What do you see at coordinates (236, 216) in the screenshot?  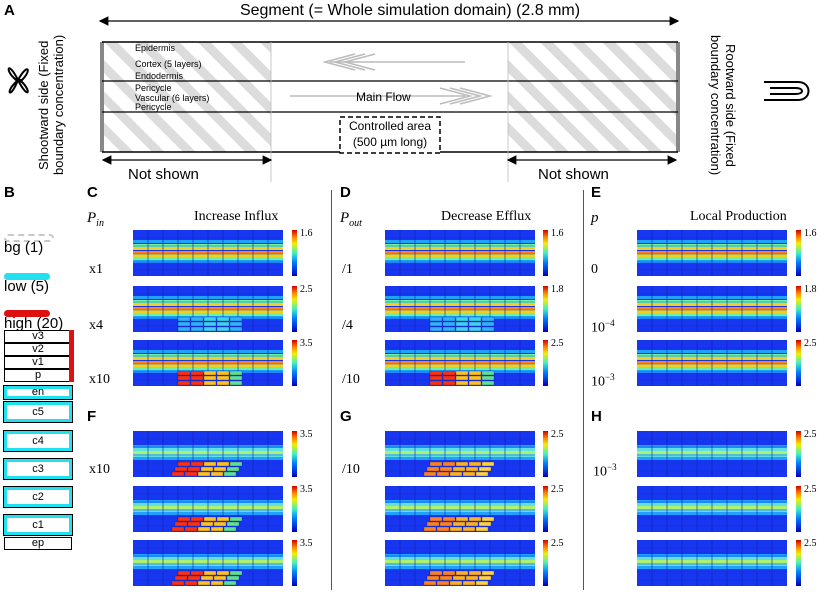 I see `column-title-c: Increase Influx` at bounding box center [236, 216].